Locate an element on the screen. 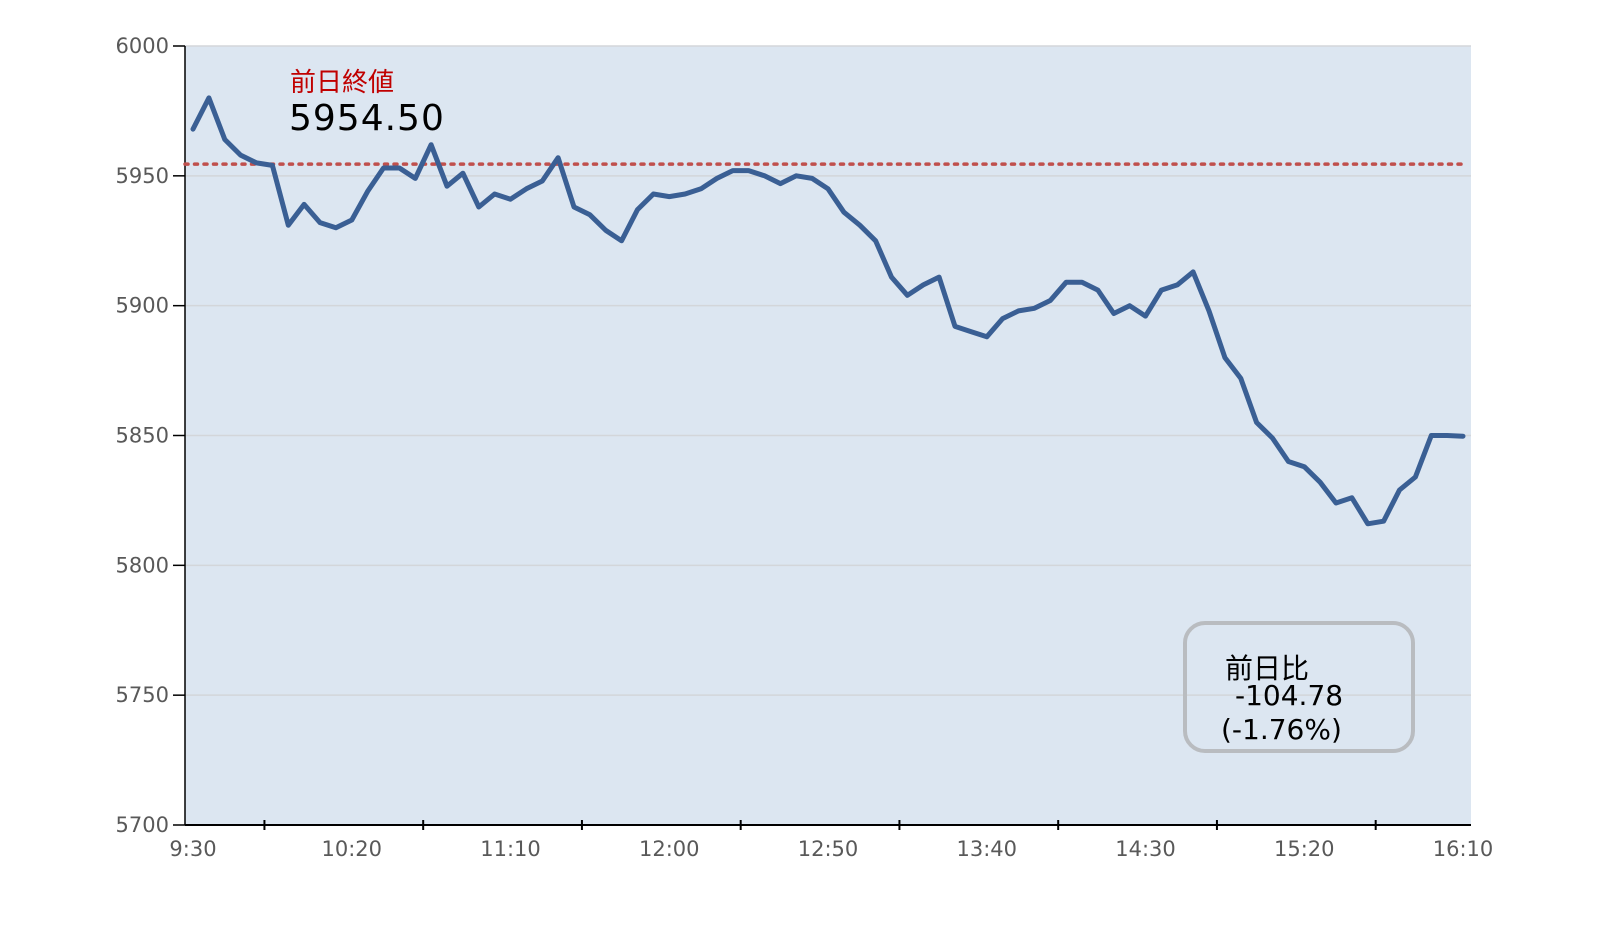 Image resolution: width=1608 pixels, height=930 pixels. change-box: 前日比 -104.78 (-1.76%) is located at coordinates (1299, 687).